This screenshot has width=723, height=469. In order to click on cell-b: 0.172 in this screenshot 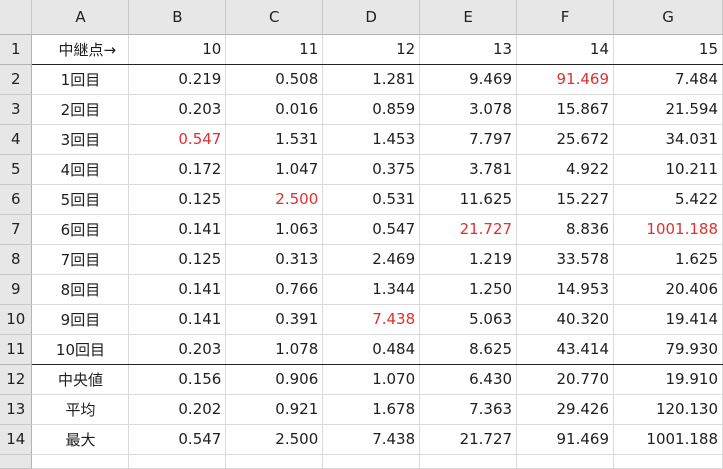, I will do `click(177, 169)`.